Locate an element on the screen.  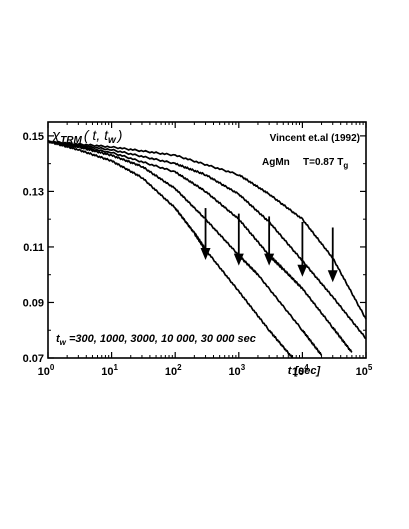
y-tick-label: 0.07 is located at coordinates (33, 359).